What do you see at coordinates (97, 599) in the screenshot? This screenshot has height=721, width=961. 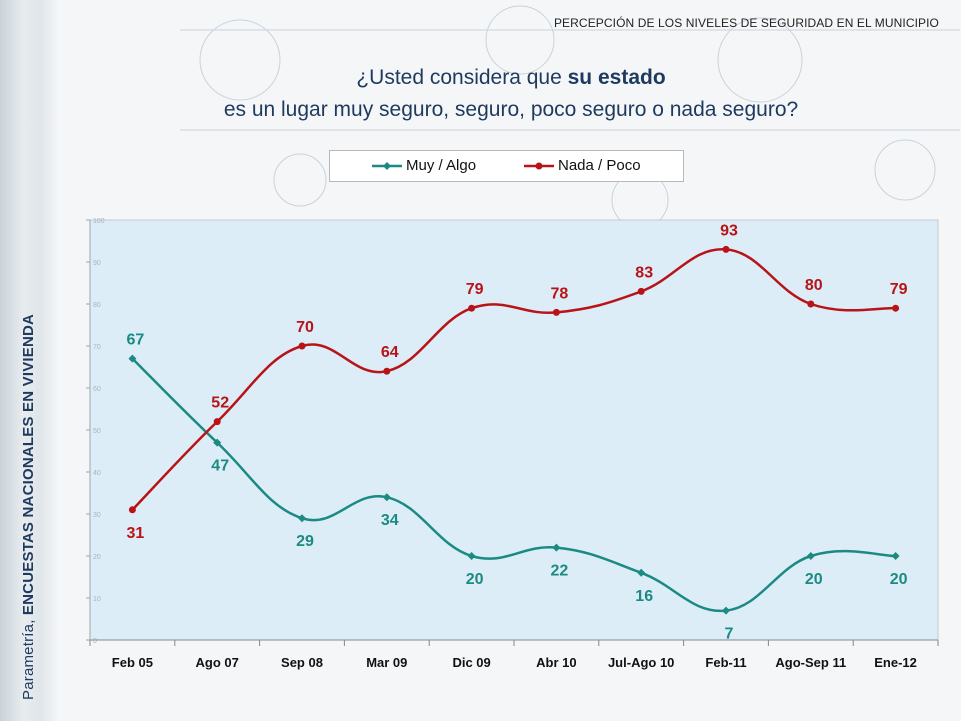 I see `y-tick-label-10: 10` at bounding box center [97, 599].